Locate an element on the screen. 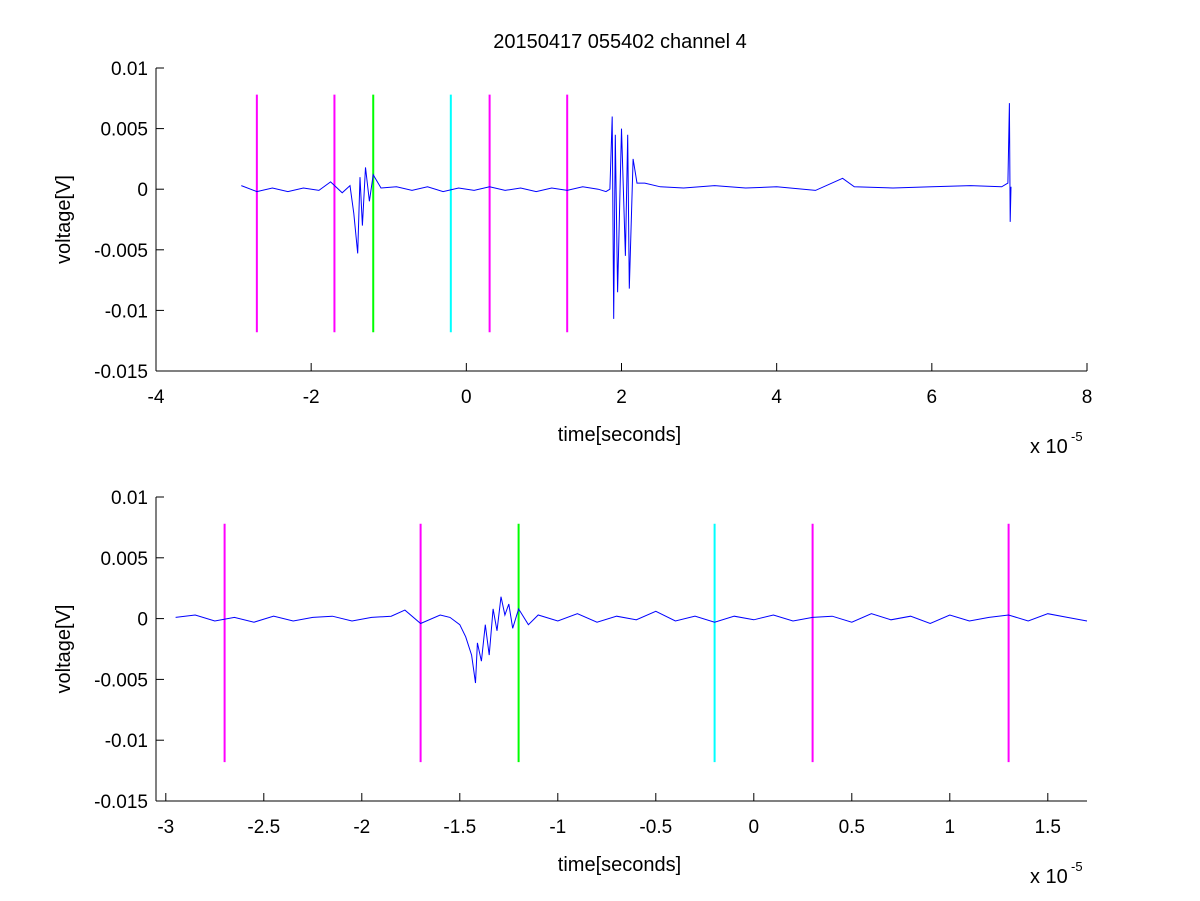 The width and height of the screenshot is (1200, 901). top-x-tick-label: 6 is located at coordinates (932, 397).